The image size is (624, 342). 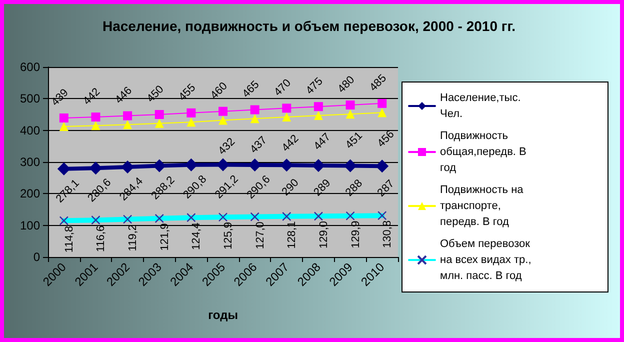 I want to click on data-label: 124,4, so click(x=196, y=236).